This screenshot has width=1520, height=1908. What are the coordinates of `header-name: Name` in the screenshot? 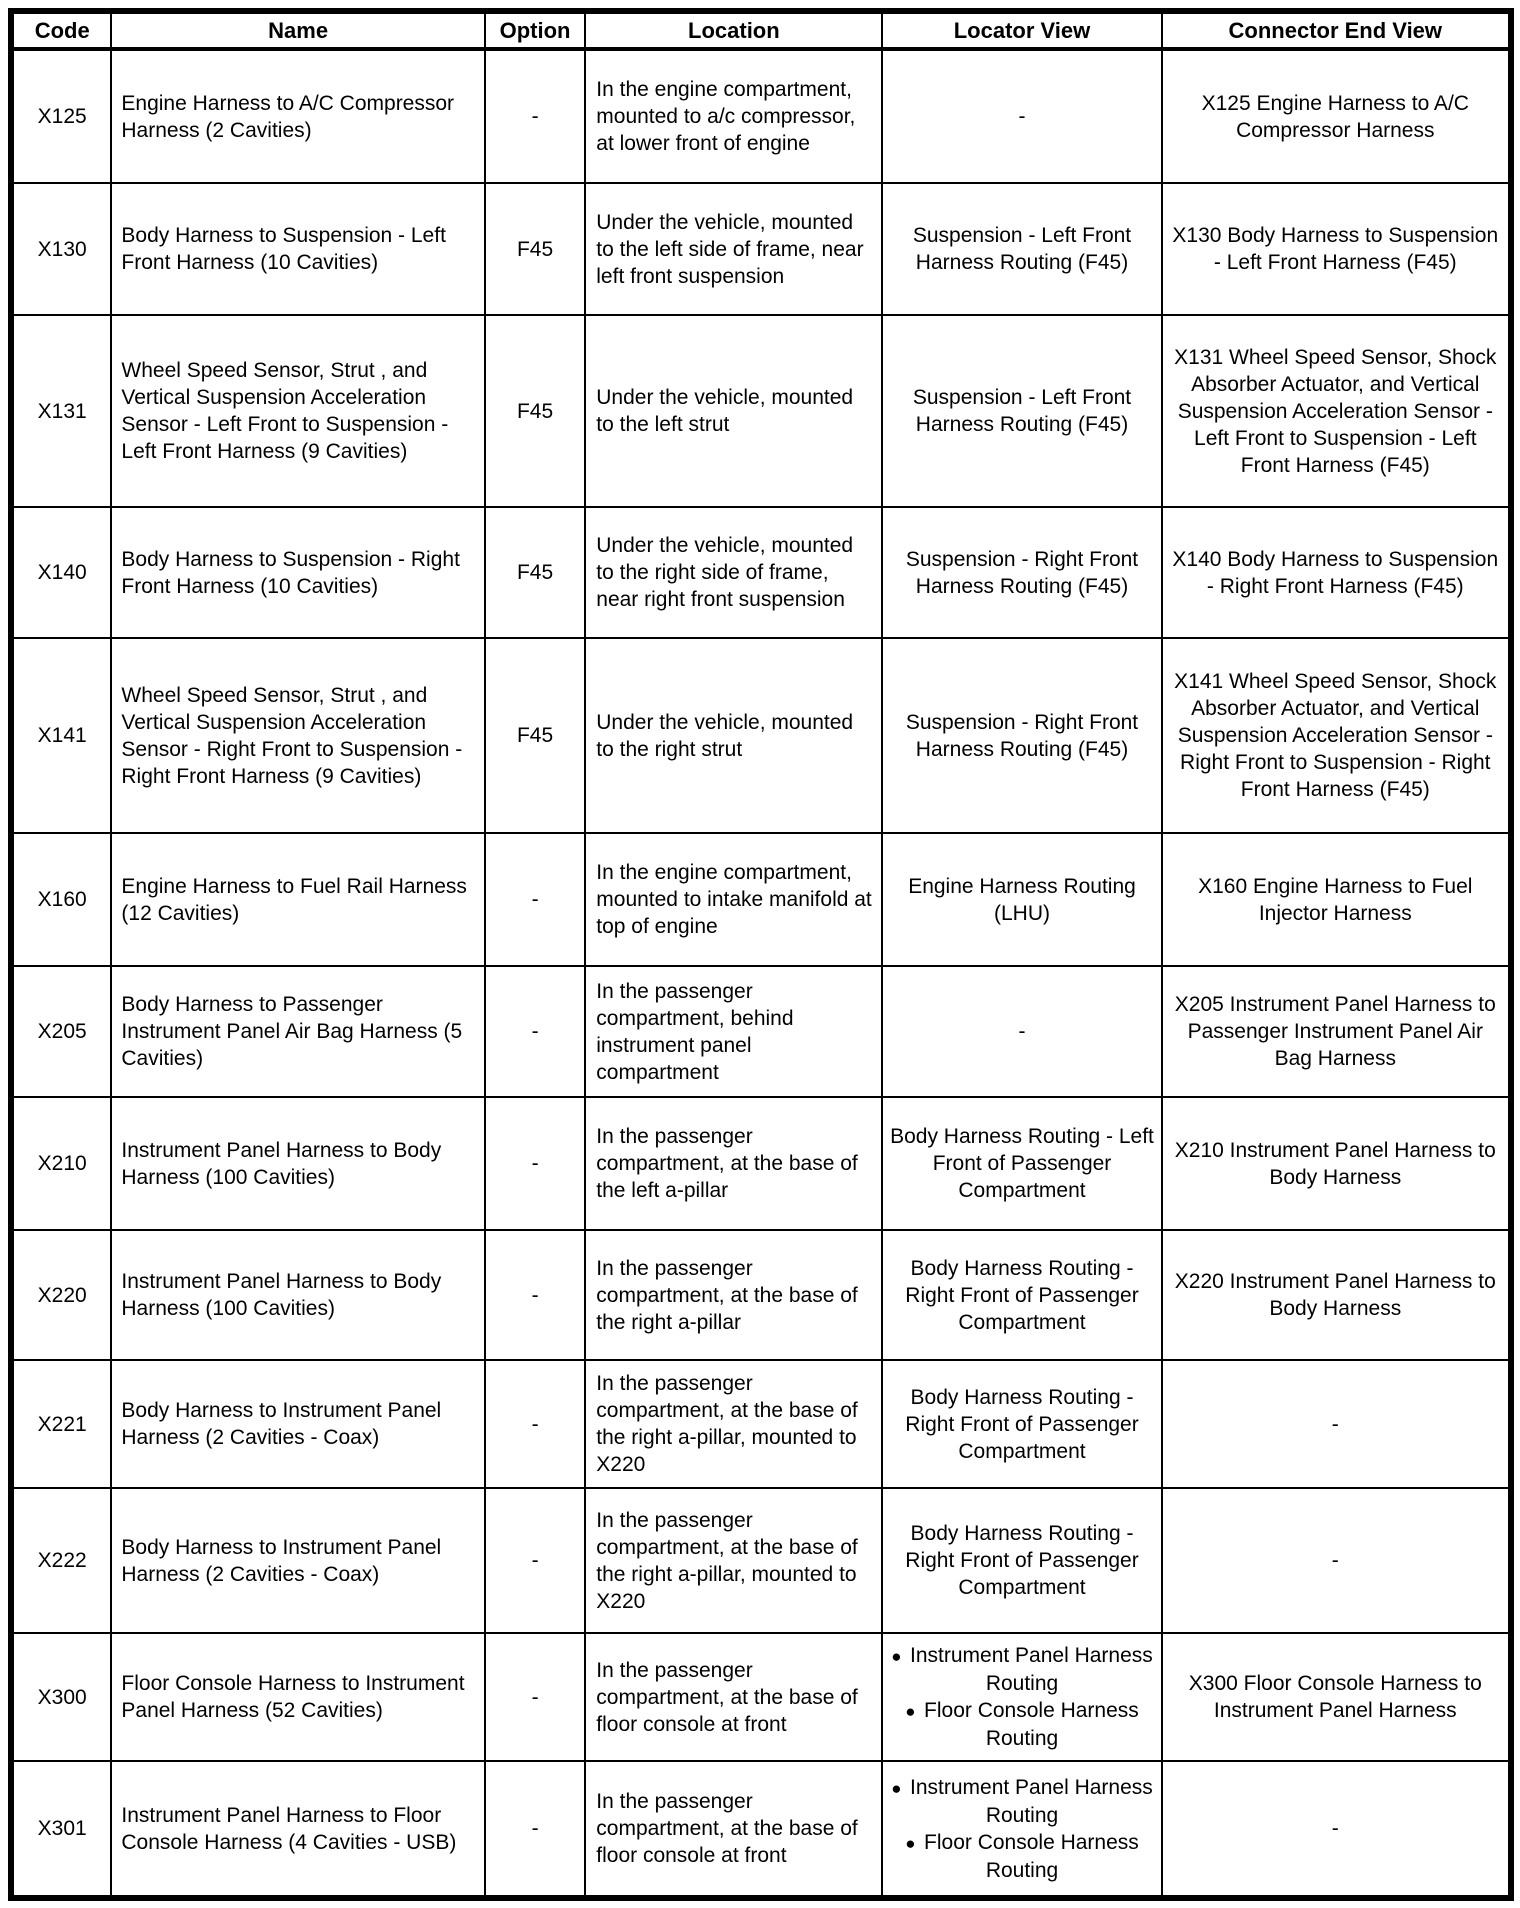 It's located at (298, 30).